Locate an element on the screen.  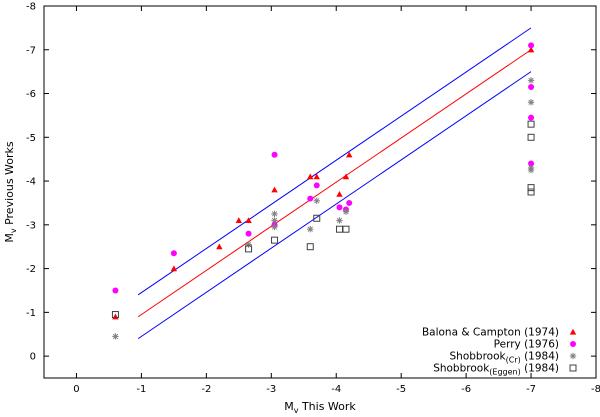
legend-label-perry: Perry (1976) is located at coordinates (526, 345).